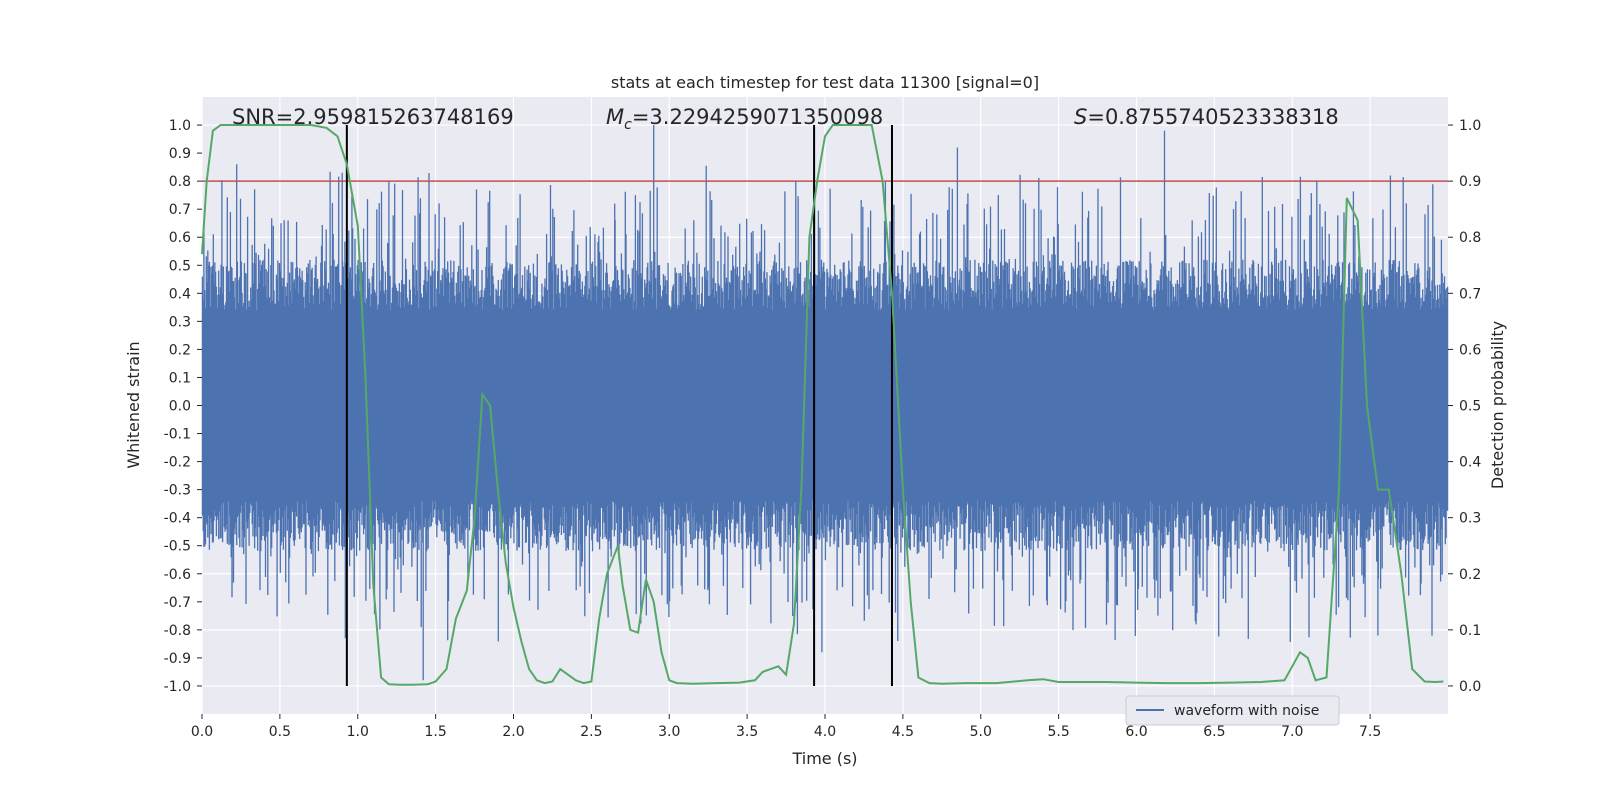  Describe the element at coordinates (177, 519) in the screenshot. I see `left-tick-label: -0.4` at that location.